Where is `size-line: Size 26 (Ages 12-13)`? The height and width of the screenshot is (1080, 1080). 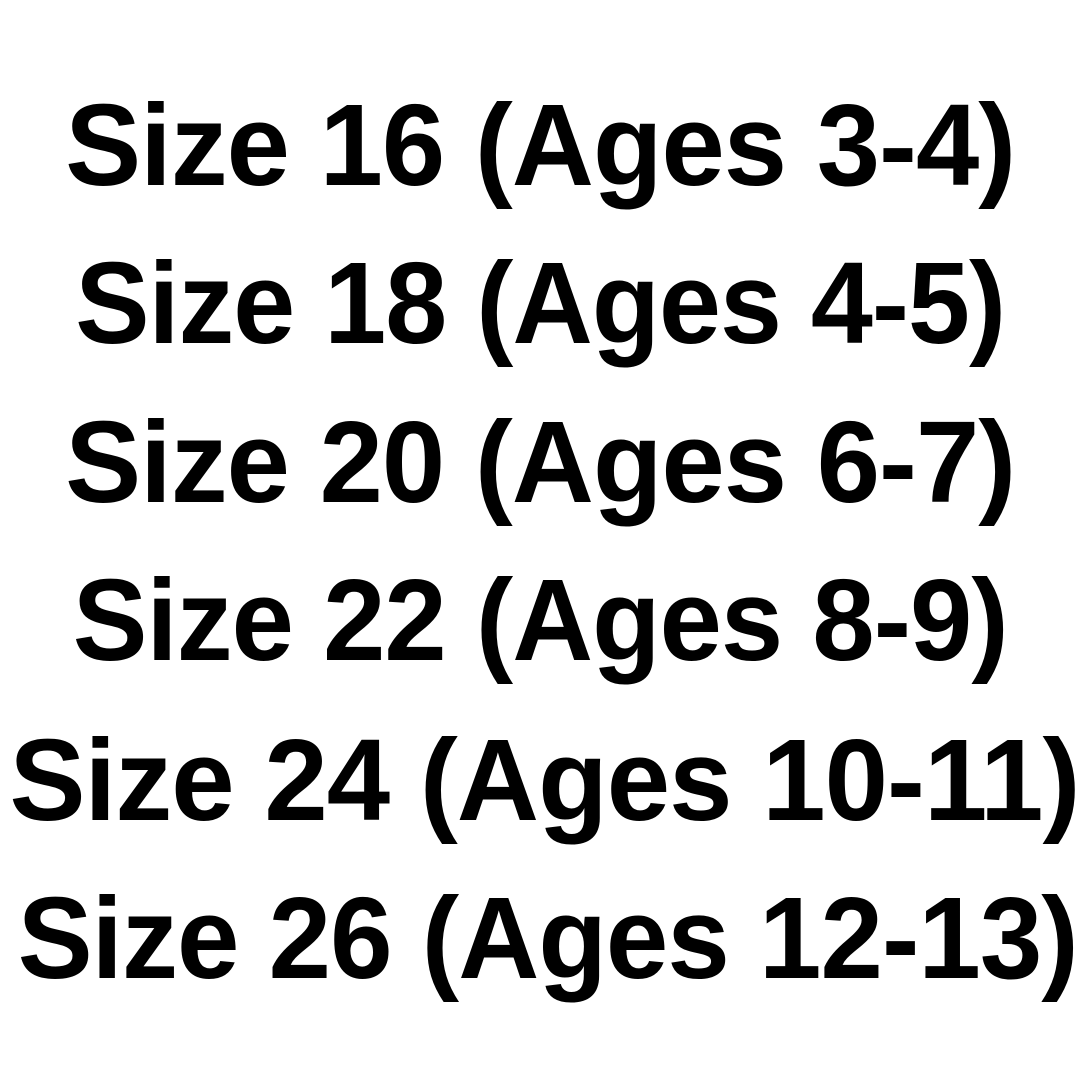
size-line: Size 26 (Ages 12-13) is located at coordinates (540, 938).